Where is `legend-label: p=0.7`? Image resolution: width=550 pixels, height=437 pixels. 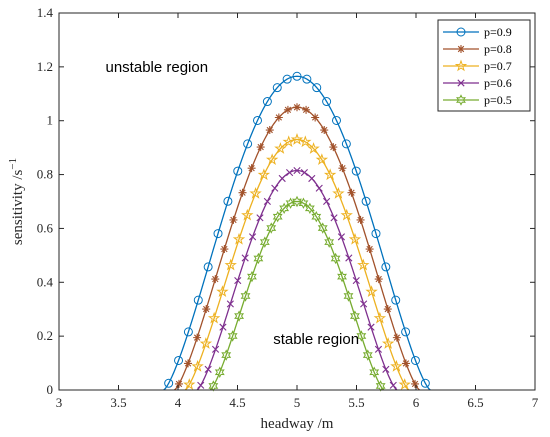
legend-label: p=0.7 is located at coordinates (498, 66).